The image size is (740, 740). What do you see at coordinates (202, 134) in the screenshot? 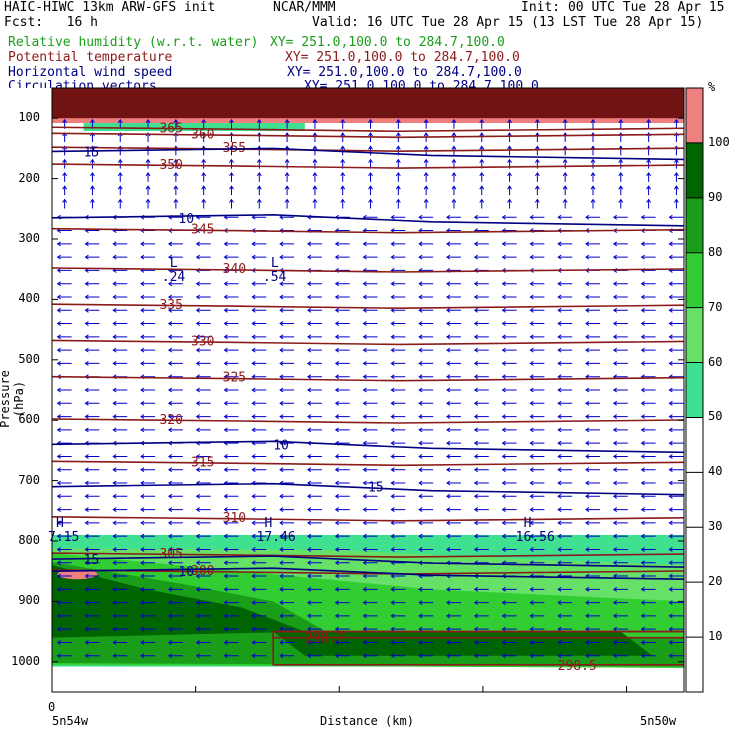
I see `theta-contour-label: 360` at bounding box center [202, 134].